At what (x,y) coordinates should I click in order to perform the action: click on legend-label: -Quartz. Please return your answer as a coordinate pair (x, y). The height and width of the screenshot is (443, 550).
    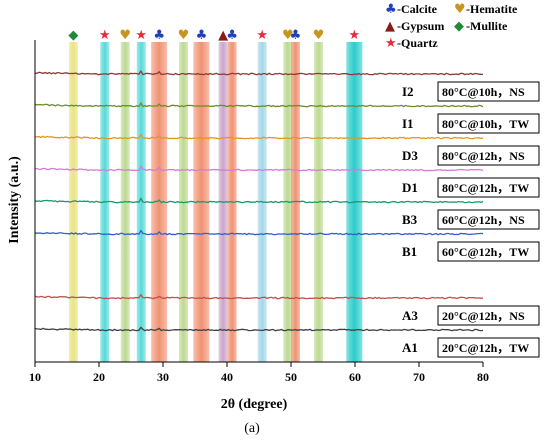
    Looking at the image, I should click on (417, 43).